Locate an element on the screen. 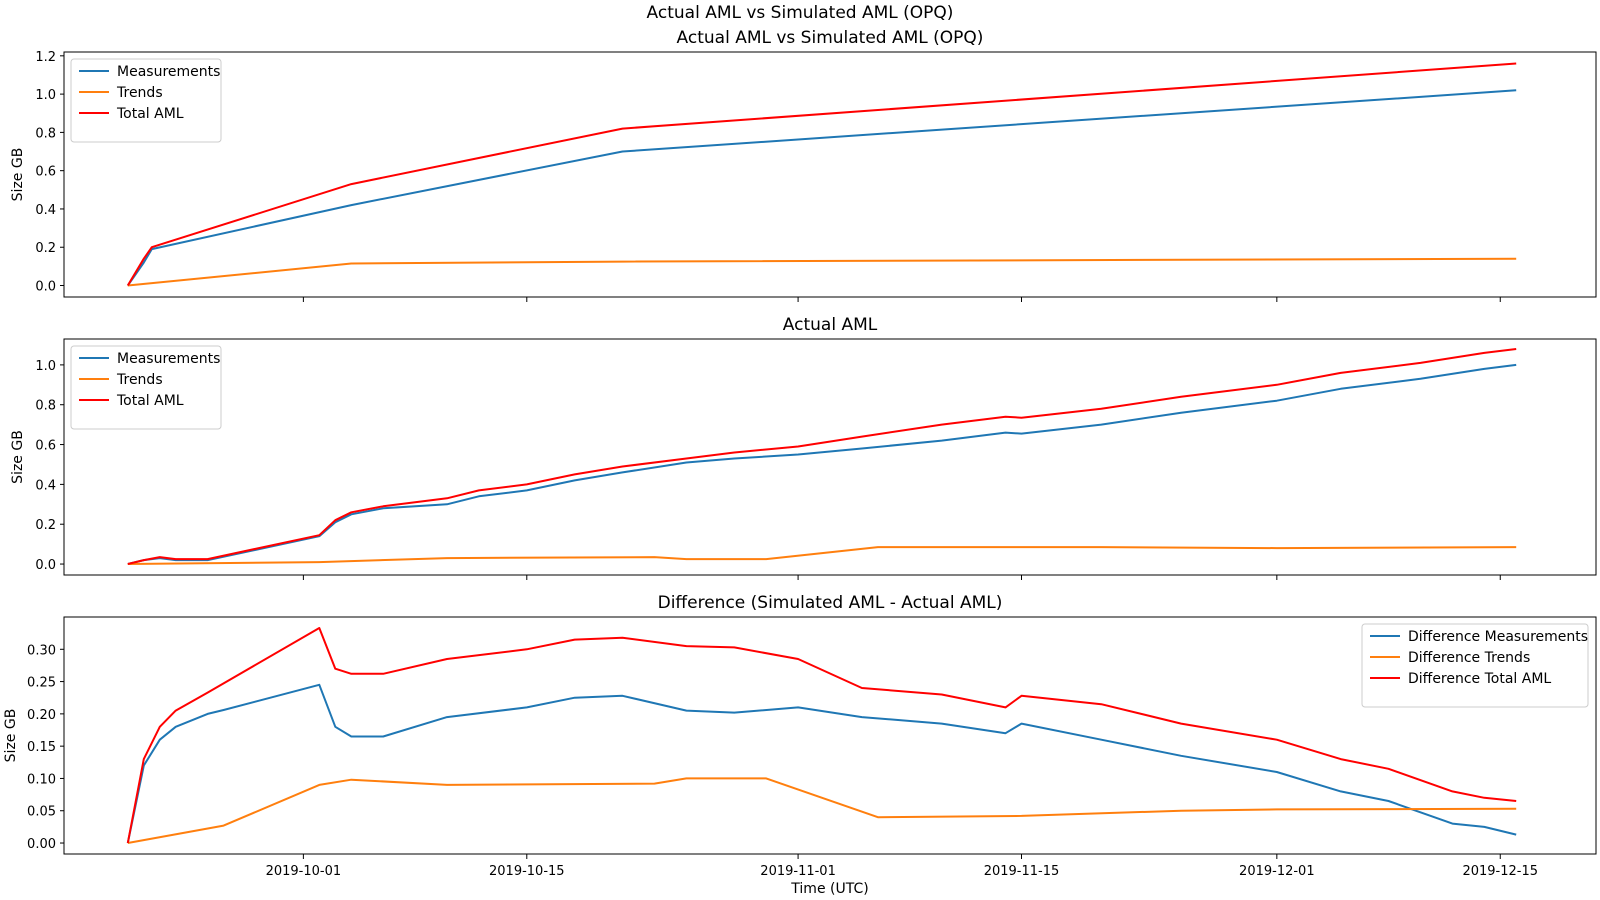 The width and height of the screenshot is (1600, 900). x-axis-label: Time (UTC) is located at coordinates (829, 889).